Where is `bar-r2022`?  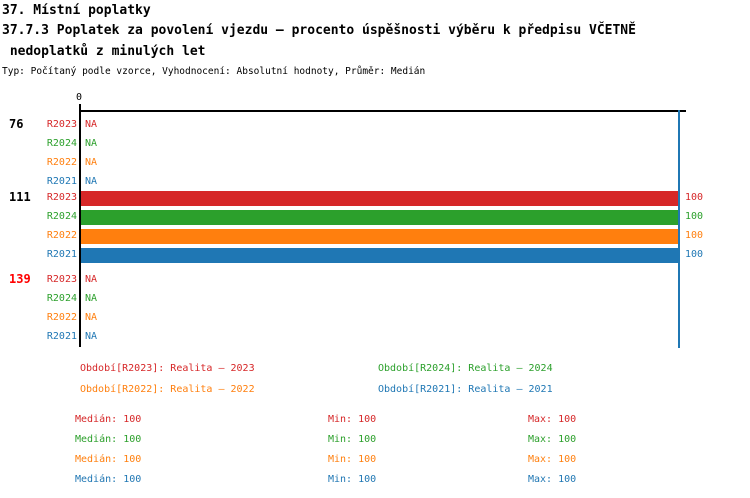 bar-r2022 is located at coordinates (379, 236).